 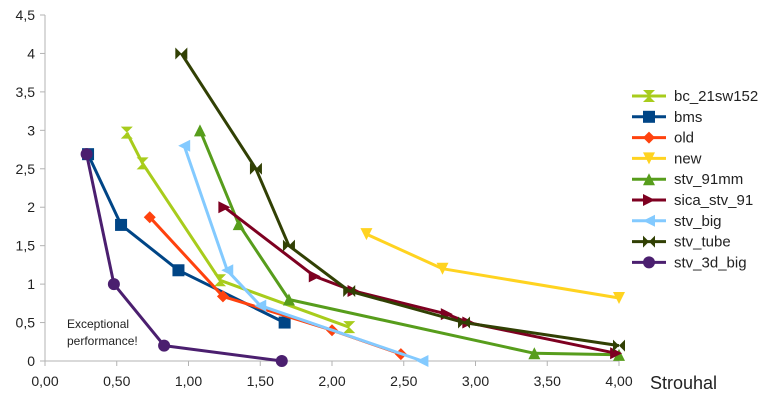 What do you see at coordinates (44, 381) in the screenshot?
I see `x-tick-label: 0,00` at bounding box center [44, 381].